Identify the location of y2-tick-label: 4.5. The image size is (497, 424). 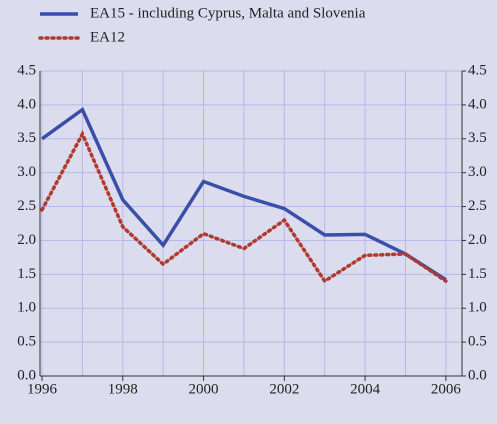
(477, 70).